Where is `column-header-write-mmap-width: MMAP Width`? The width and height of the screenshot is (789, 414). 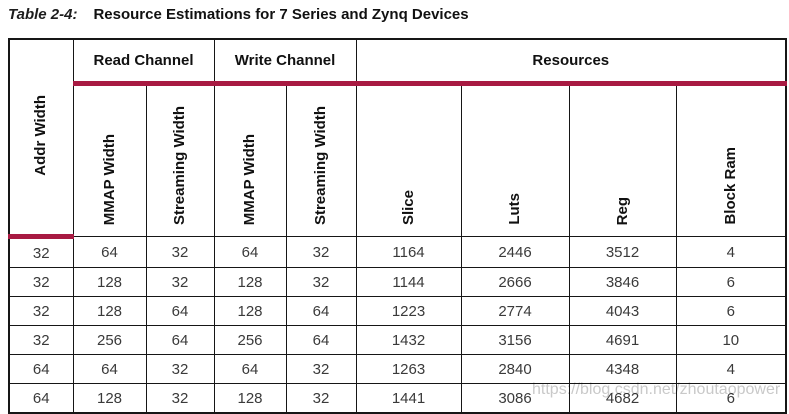
column-header-write-mmap-width: MMAP Width is located at coordinates (250, 160).